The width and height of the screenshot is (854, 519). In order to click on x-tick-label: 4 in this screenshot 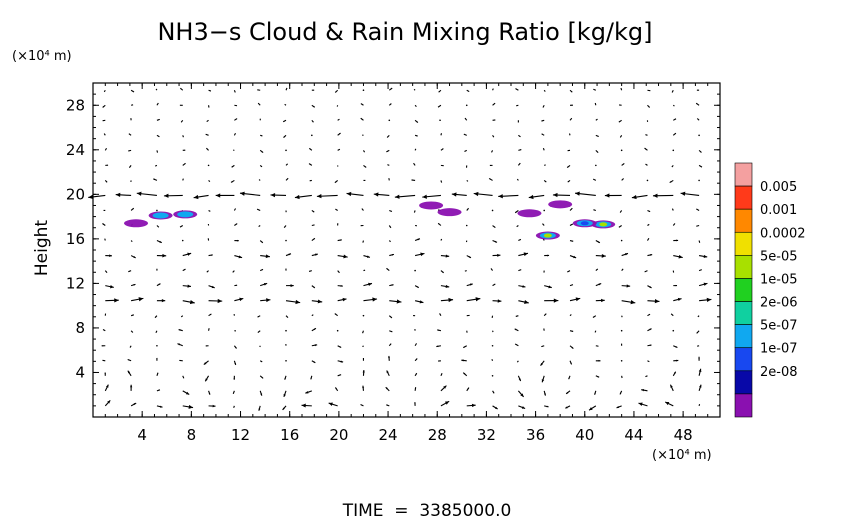, I will do `click(142, 435)`.